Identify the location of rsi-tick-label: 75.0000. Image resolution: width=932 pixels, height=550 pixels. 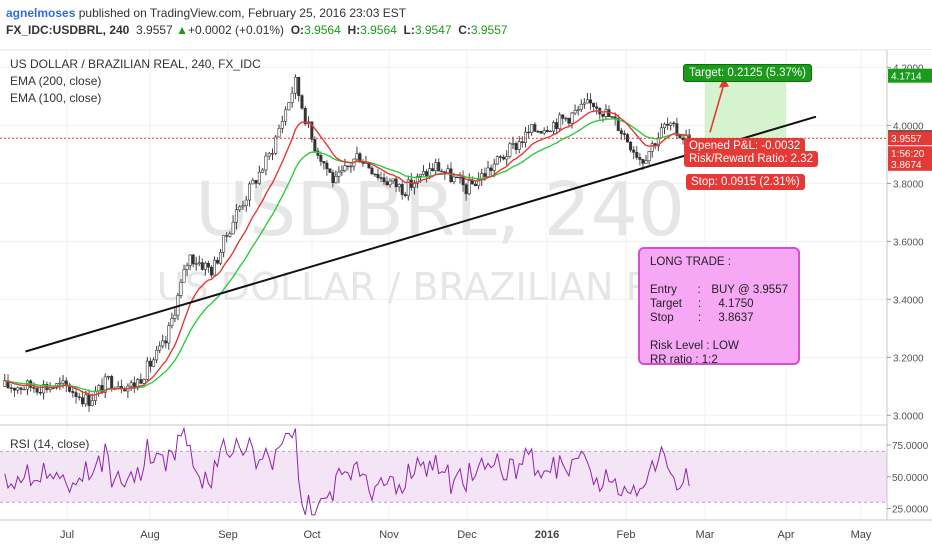
(910, 446).